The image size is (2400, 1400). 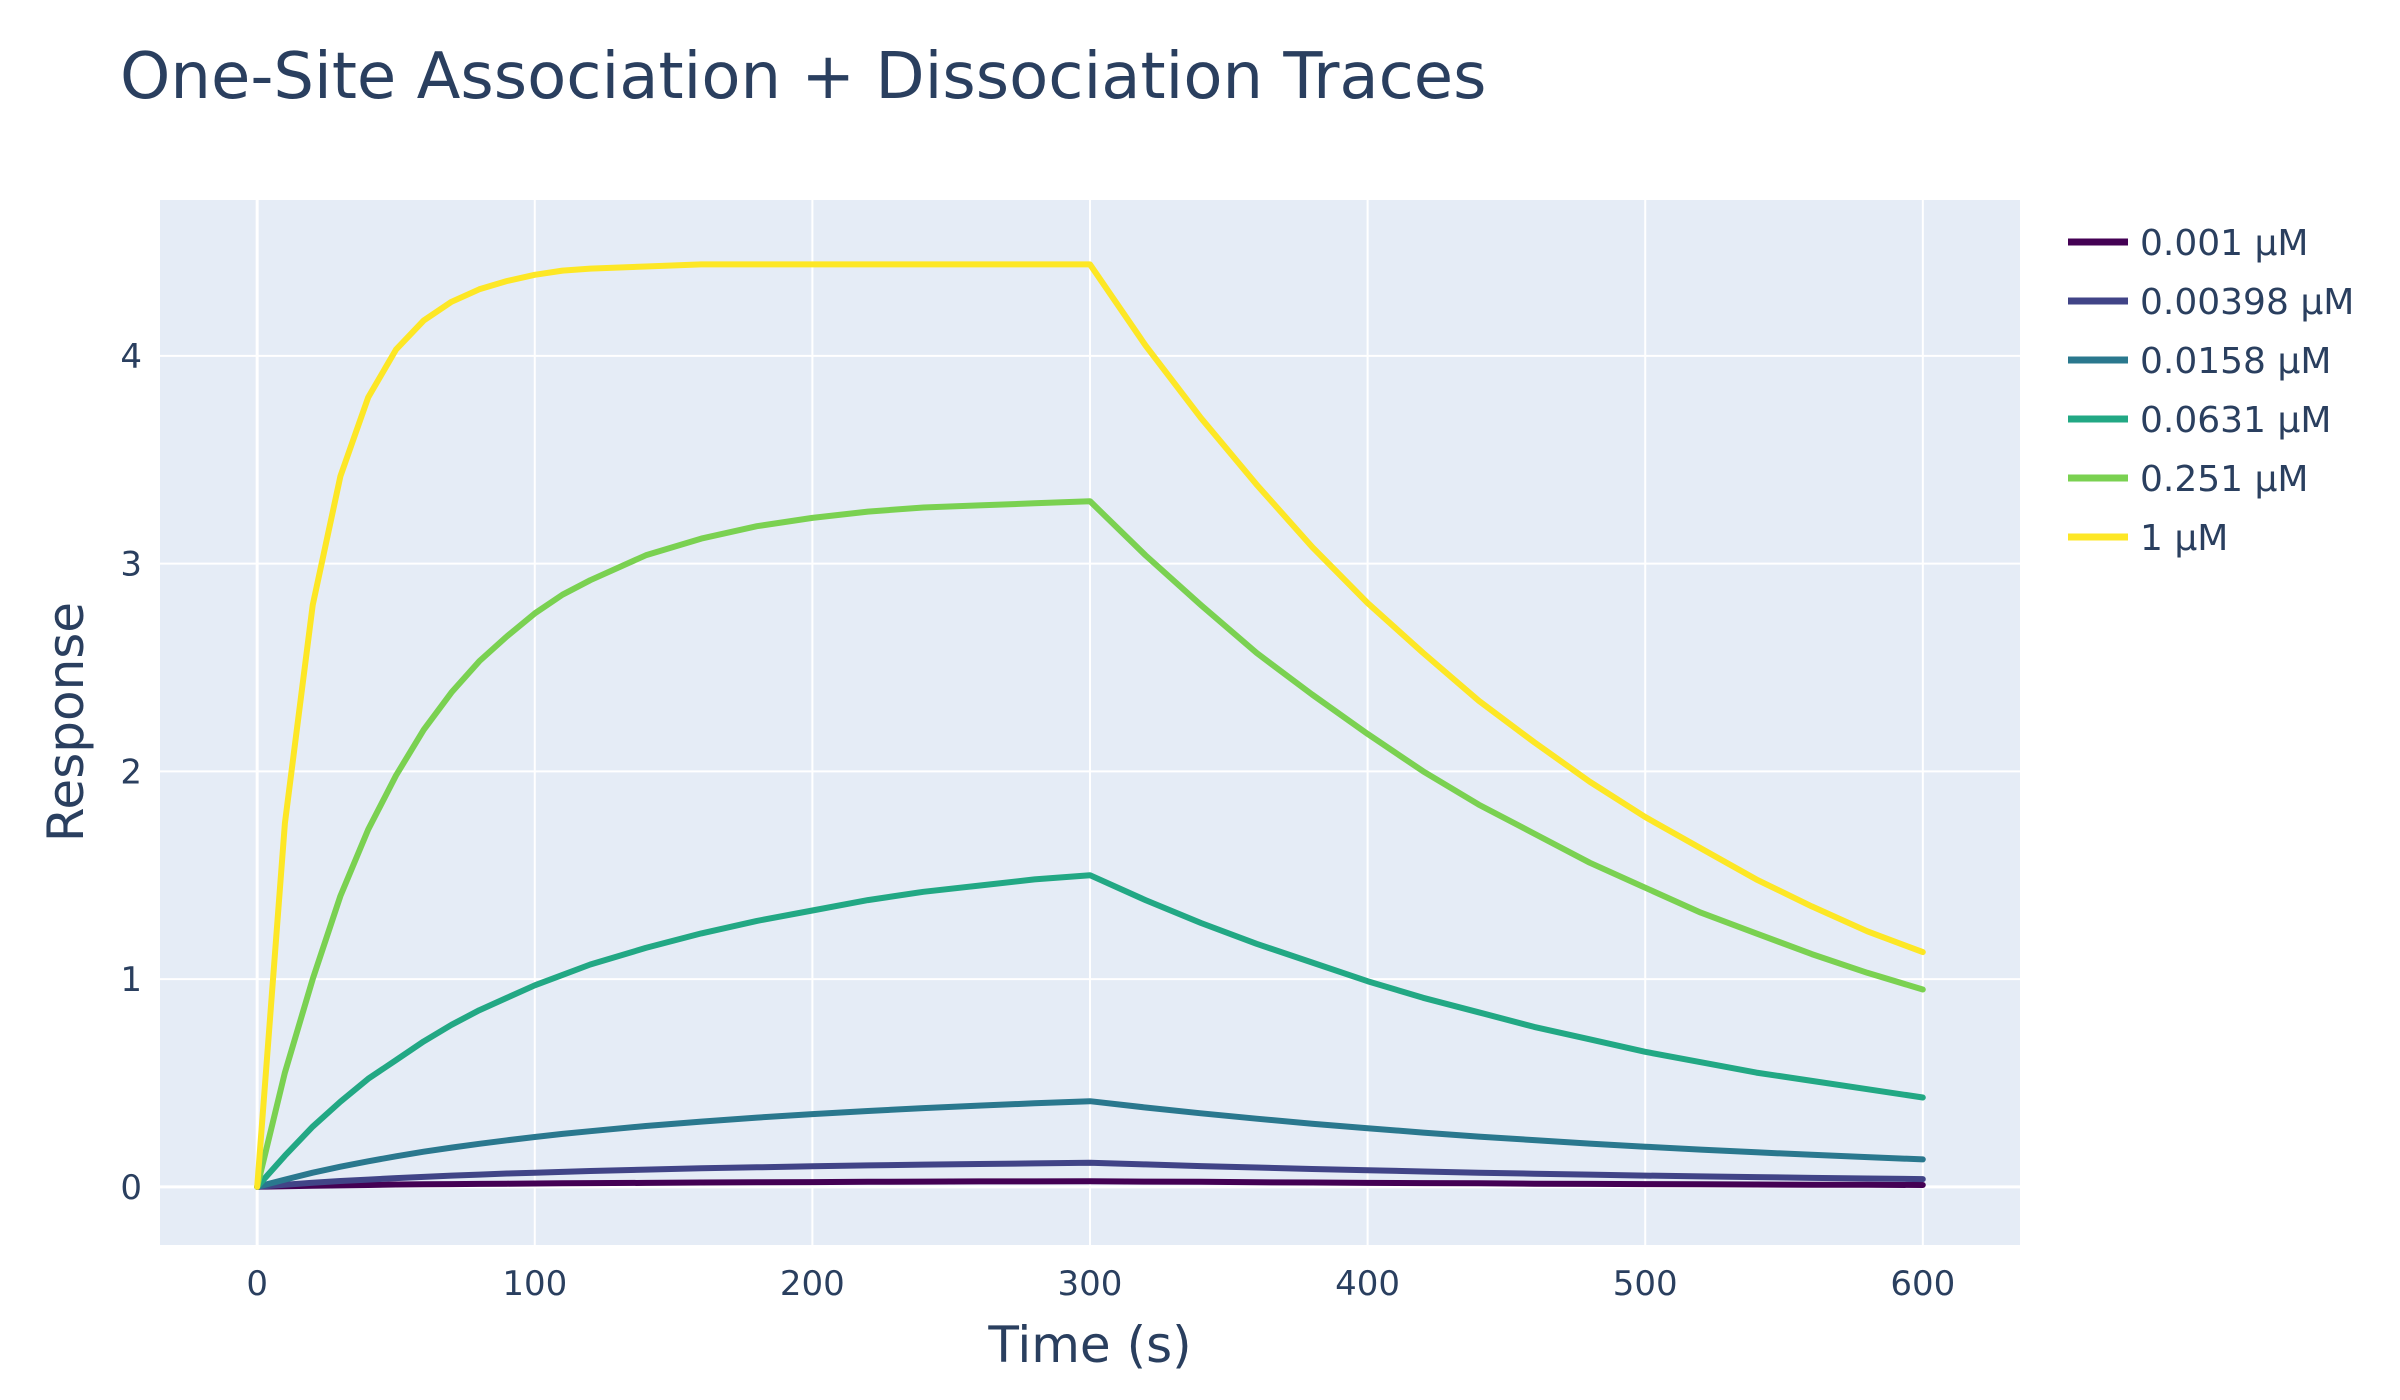 What do you see at coordinates (131, 565) in the screenshot?
I see `y-tick-label: 3` at bounding box center [131, 565].